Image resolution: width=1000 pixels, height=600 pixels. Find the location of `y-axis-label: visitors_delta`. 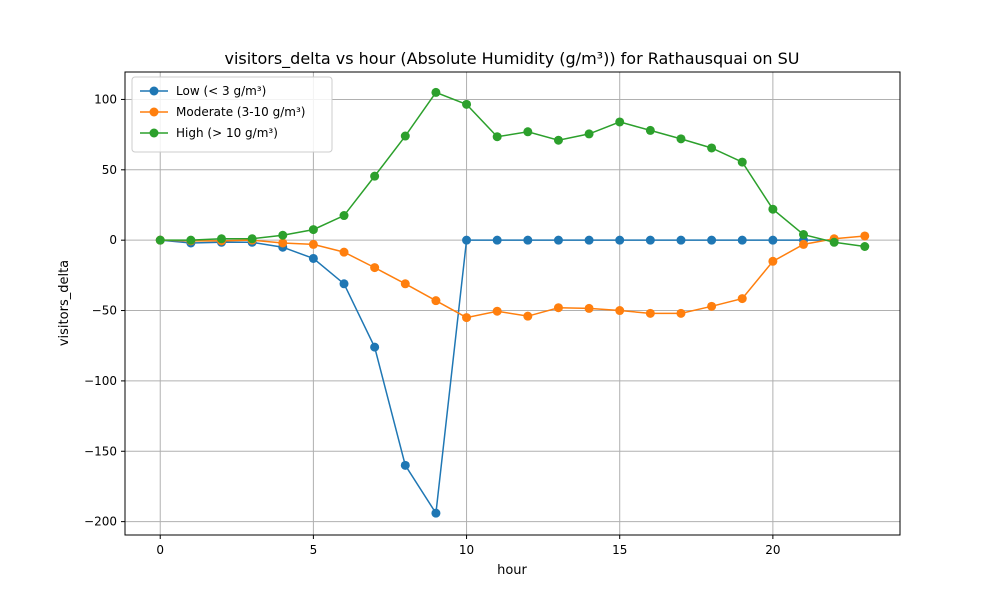

y-axis-label: visitors_delta is located at coordinates (64, 303).